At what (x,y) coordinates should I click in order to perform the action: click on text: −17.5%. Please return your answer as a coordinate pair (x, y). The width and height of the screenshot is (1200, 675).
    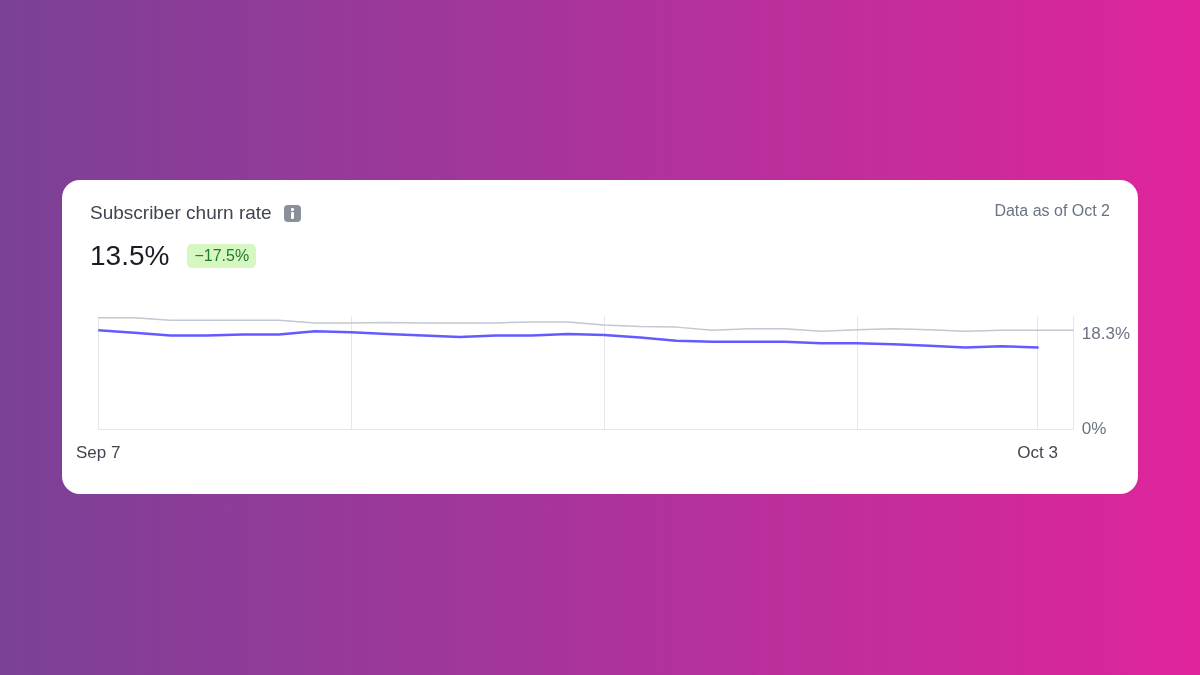
    Looking at the image, I should click on (222, 256).